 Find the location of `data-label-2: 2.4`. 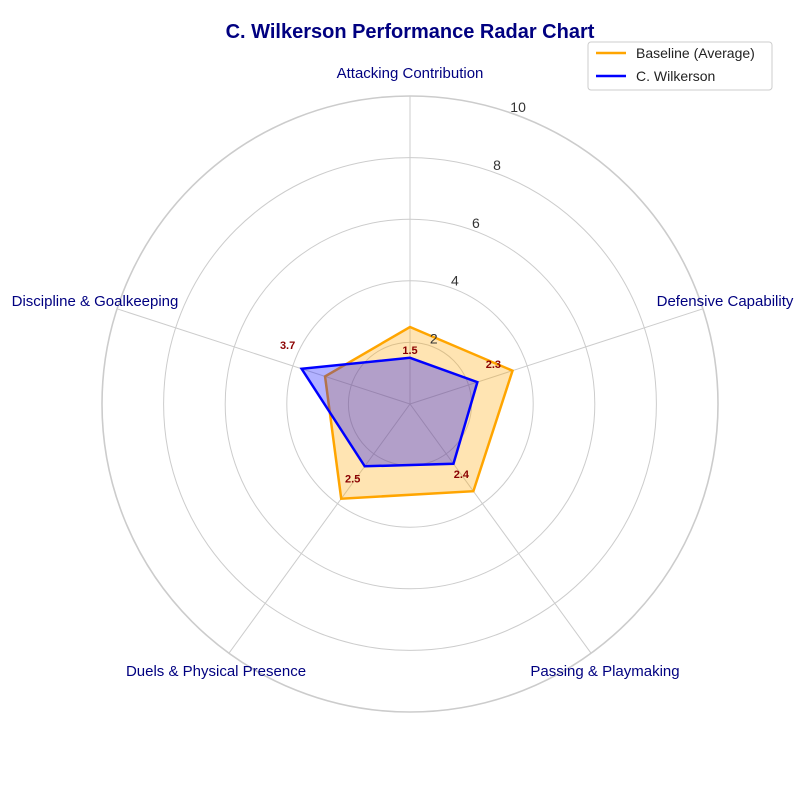

data-label-2: 2.4 is located at coordinates (462, 475).